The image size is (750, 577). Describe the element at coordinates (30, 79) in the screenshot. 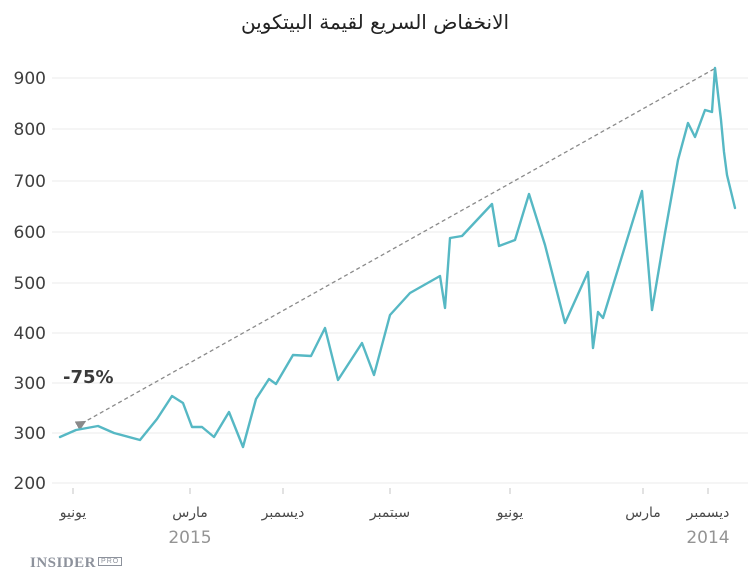

I see `y-axis-label: 900` at that location.